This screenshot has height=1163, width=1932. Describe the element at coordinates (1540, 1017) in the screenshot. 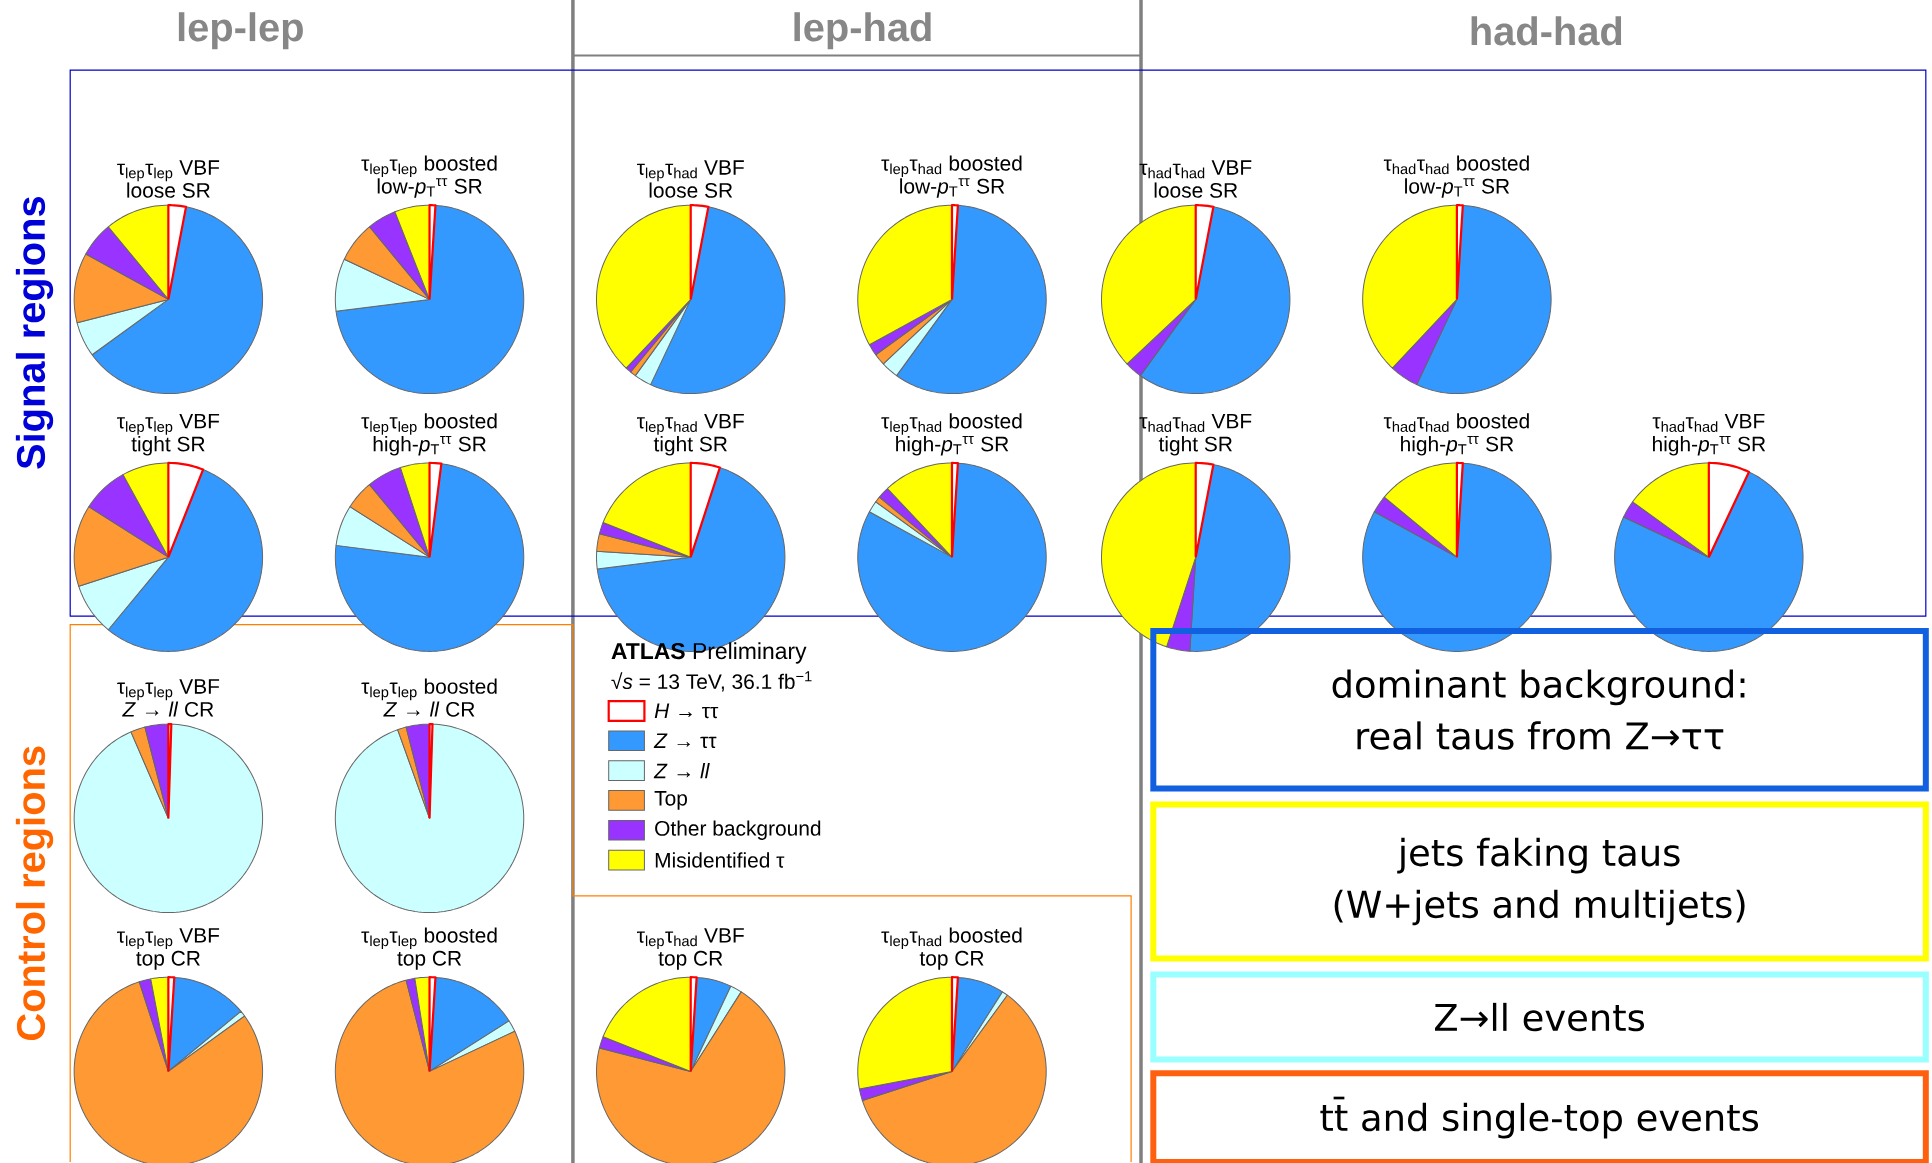

I see `text: Z→ll events` at that location.